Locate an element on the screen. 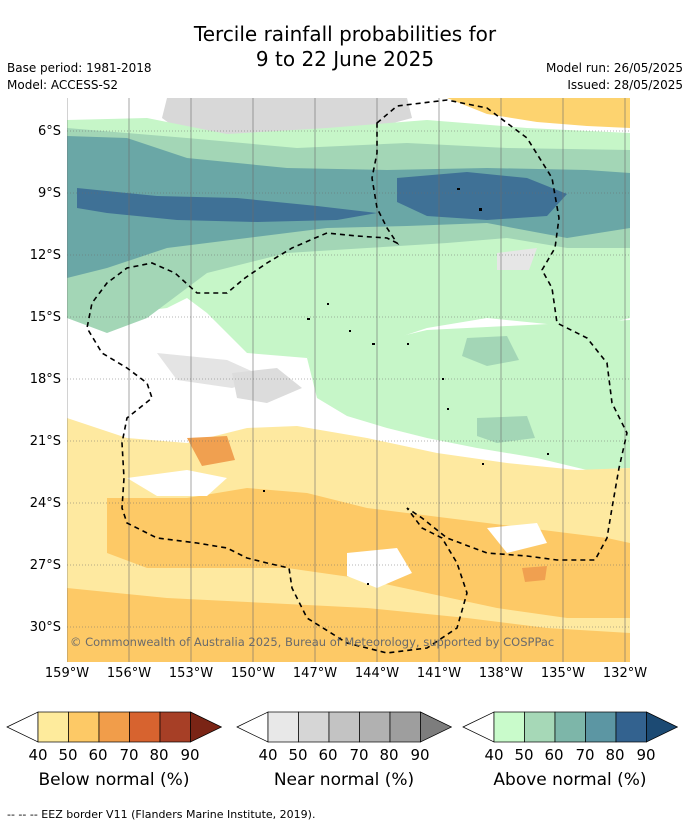 This screenshot has width=690, height=827. legend-ticks-above: 40 50 60 70 80 90 is located at coordinates (570, 754).